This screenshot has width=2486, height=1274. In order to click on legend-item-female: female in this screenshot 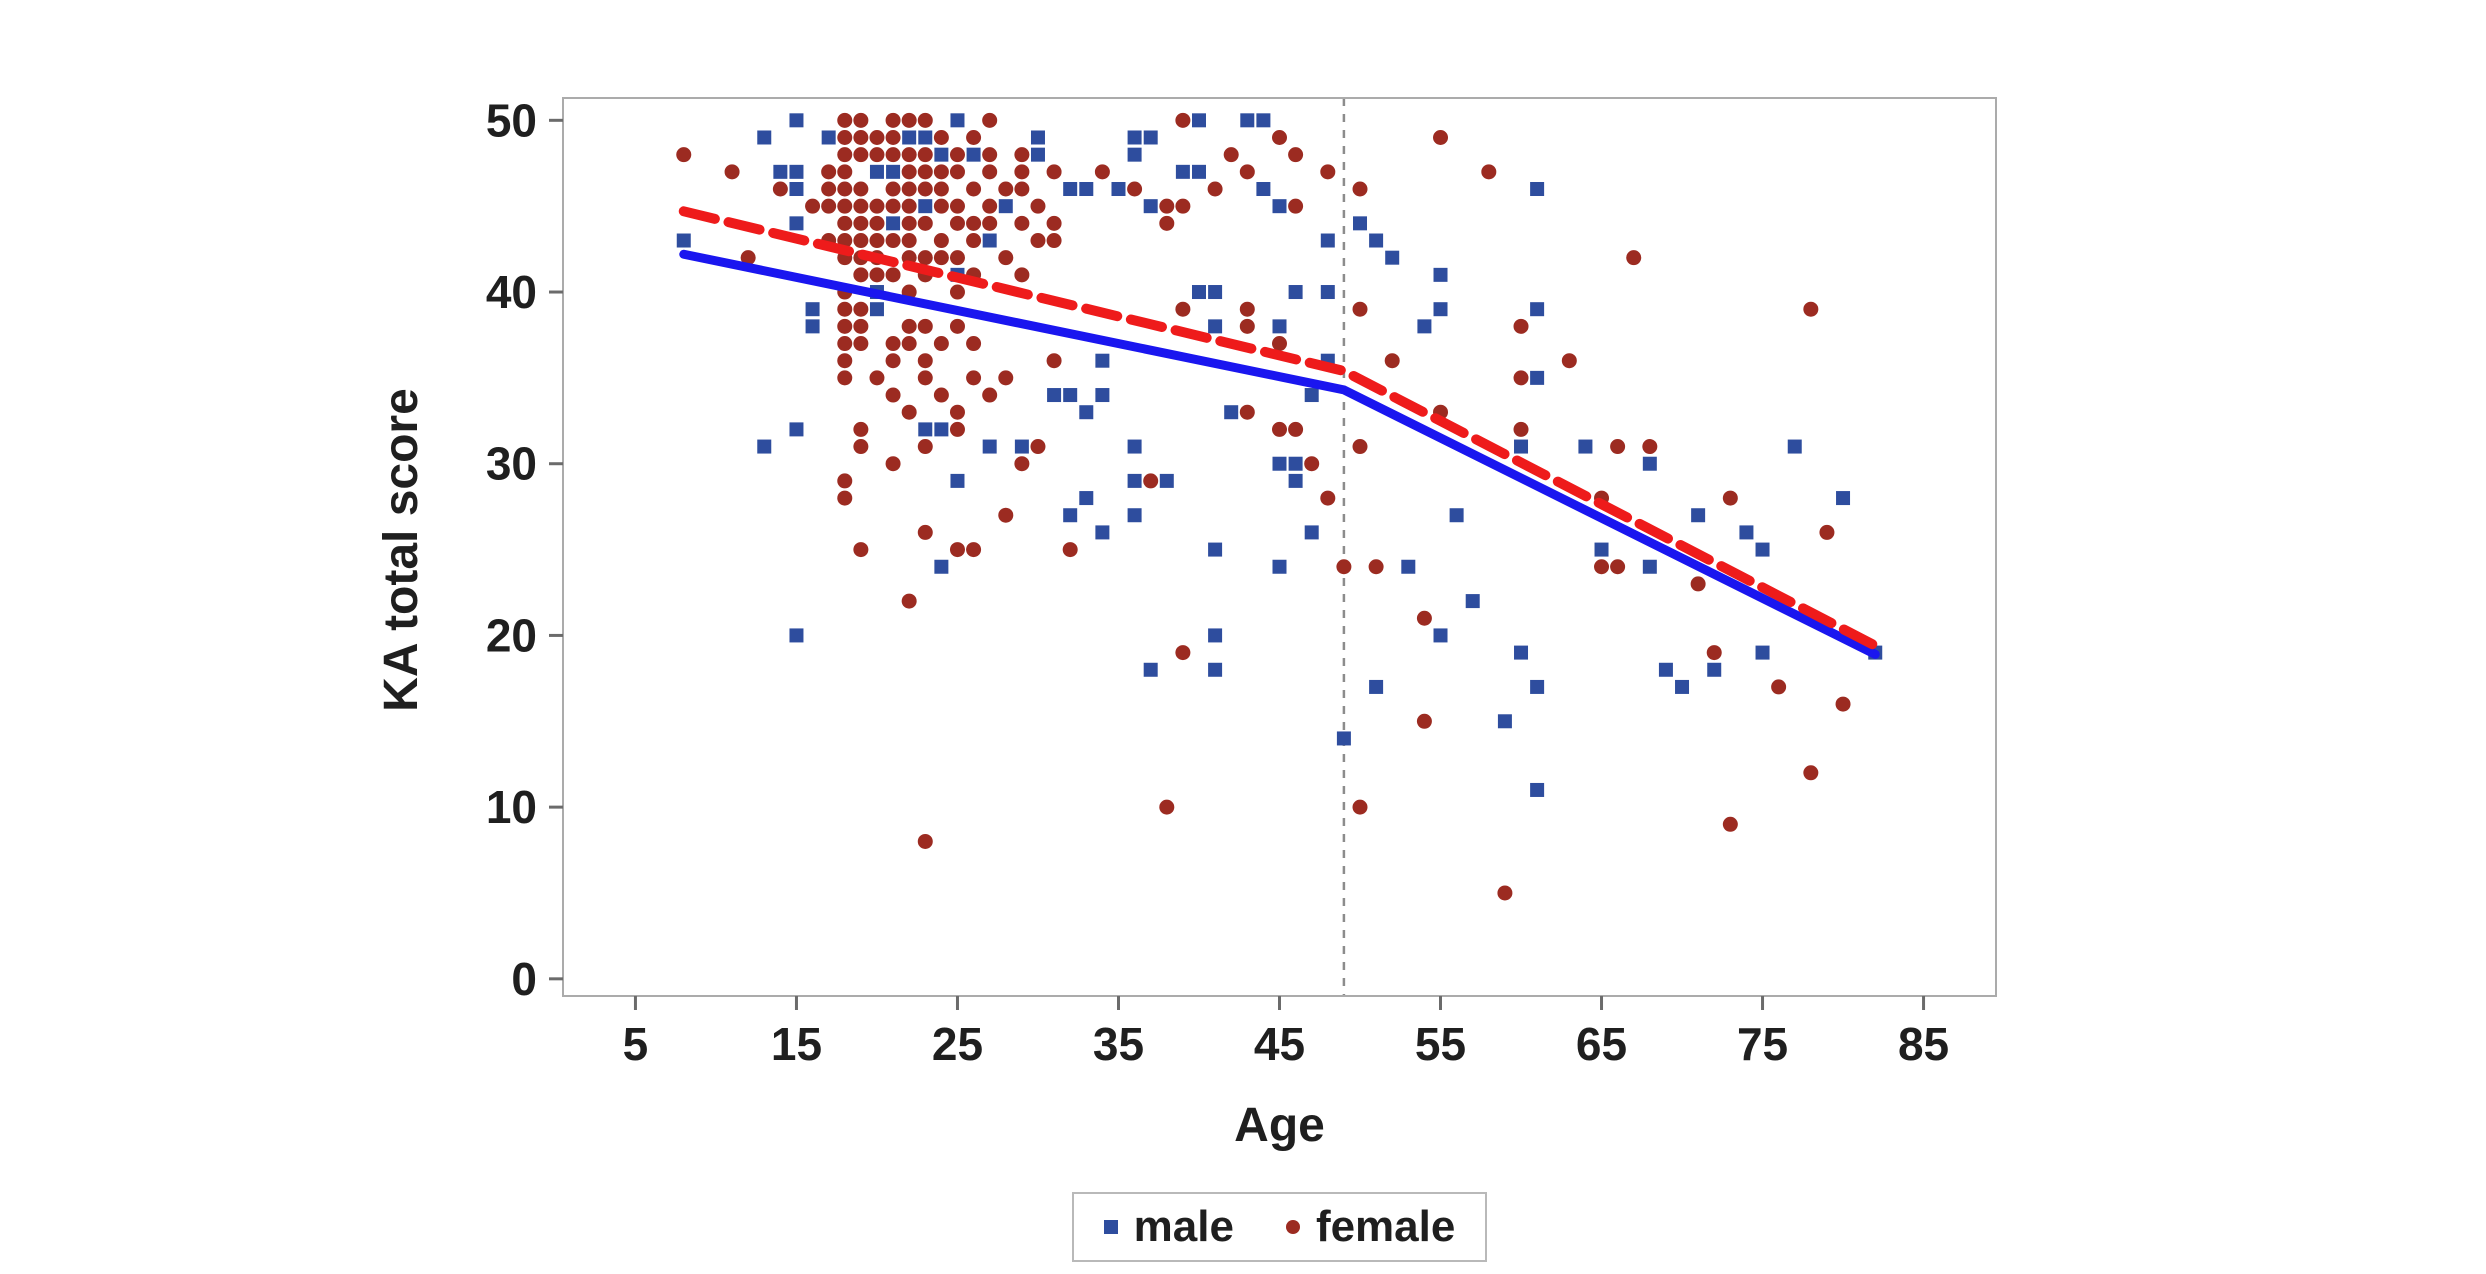, I will do `click(1370, 1227)`.